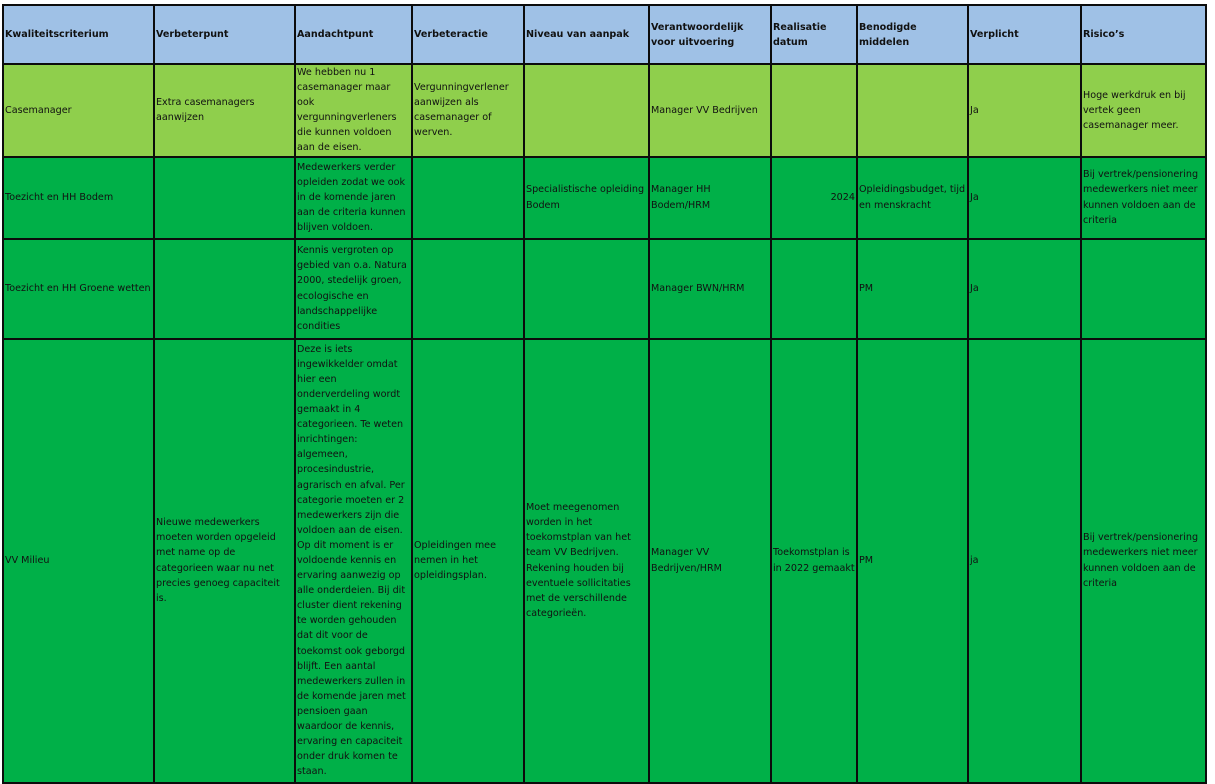 This screenshot has height=784, width=1215. I want to click on cell-kwaliteitscriterium: Toezicht en HH Groene wetten, so click(78, 288).